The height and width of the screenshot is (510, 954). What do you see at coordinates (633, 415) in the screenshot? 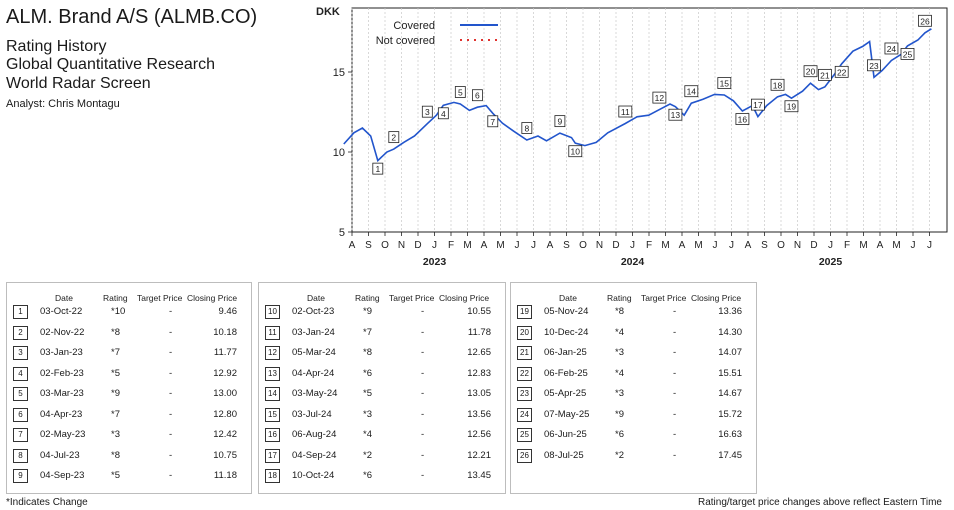
I see `table-row: 24 07-May-25 *9 - 15.72` at bounding box center [633, 415].